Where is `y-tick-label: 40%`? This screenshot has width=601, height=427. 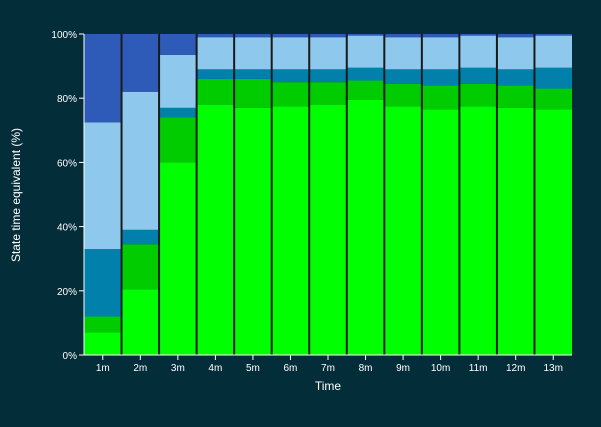
y-tick-label: 40% is located at coordinates (67, 228).